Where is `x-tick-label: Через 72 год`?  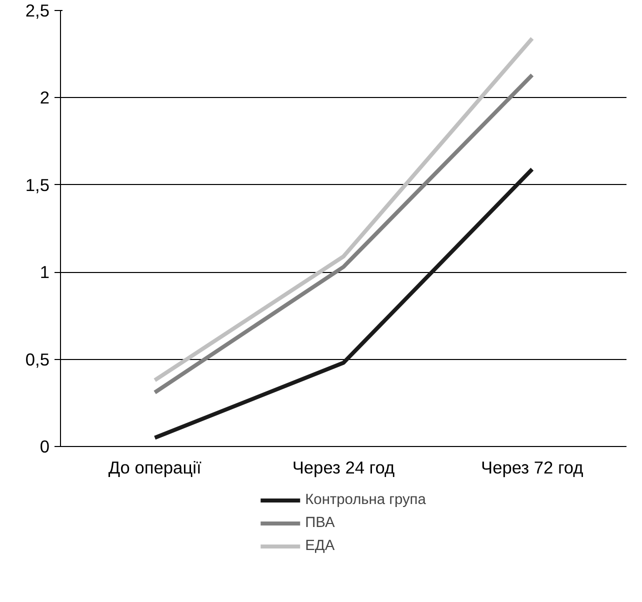
x-tick-label: Через 72 год is located at coordinates (532, 468).